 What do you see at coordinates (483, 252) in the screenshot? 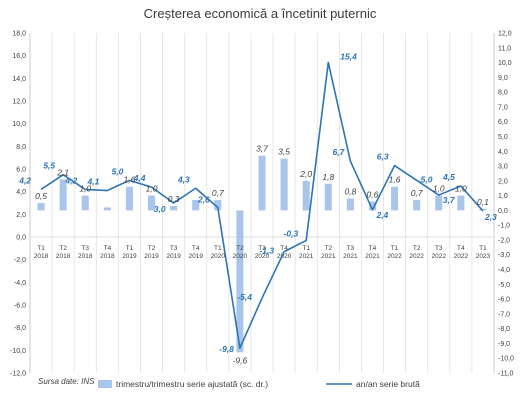
I see `category-label: T1 2023` at bounding box center [483, 252].